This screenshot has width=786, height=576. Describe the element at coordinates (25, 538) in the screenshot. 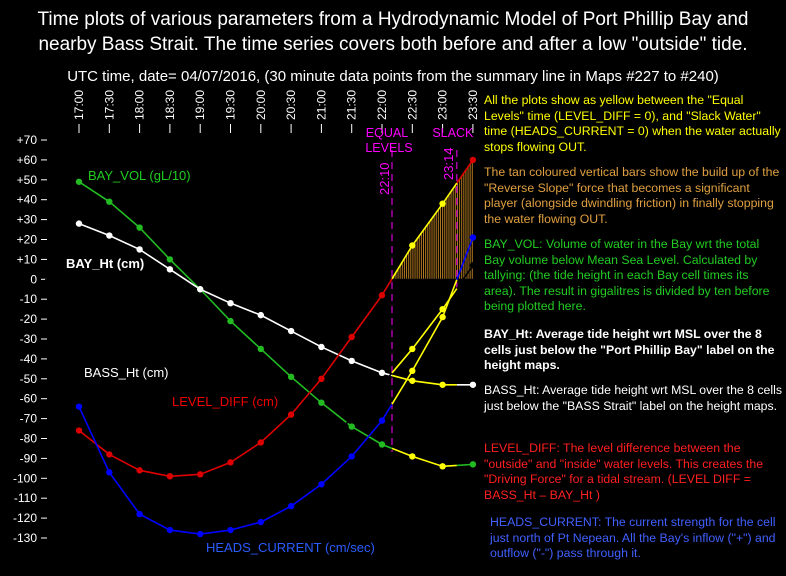

I see `y-tick-label: -130` at that location.